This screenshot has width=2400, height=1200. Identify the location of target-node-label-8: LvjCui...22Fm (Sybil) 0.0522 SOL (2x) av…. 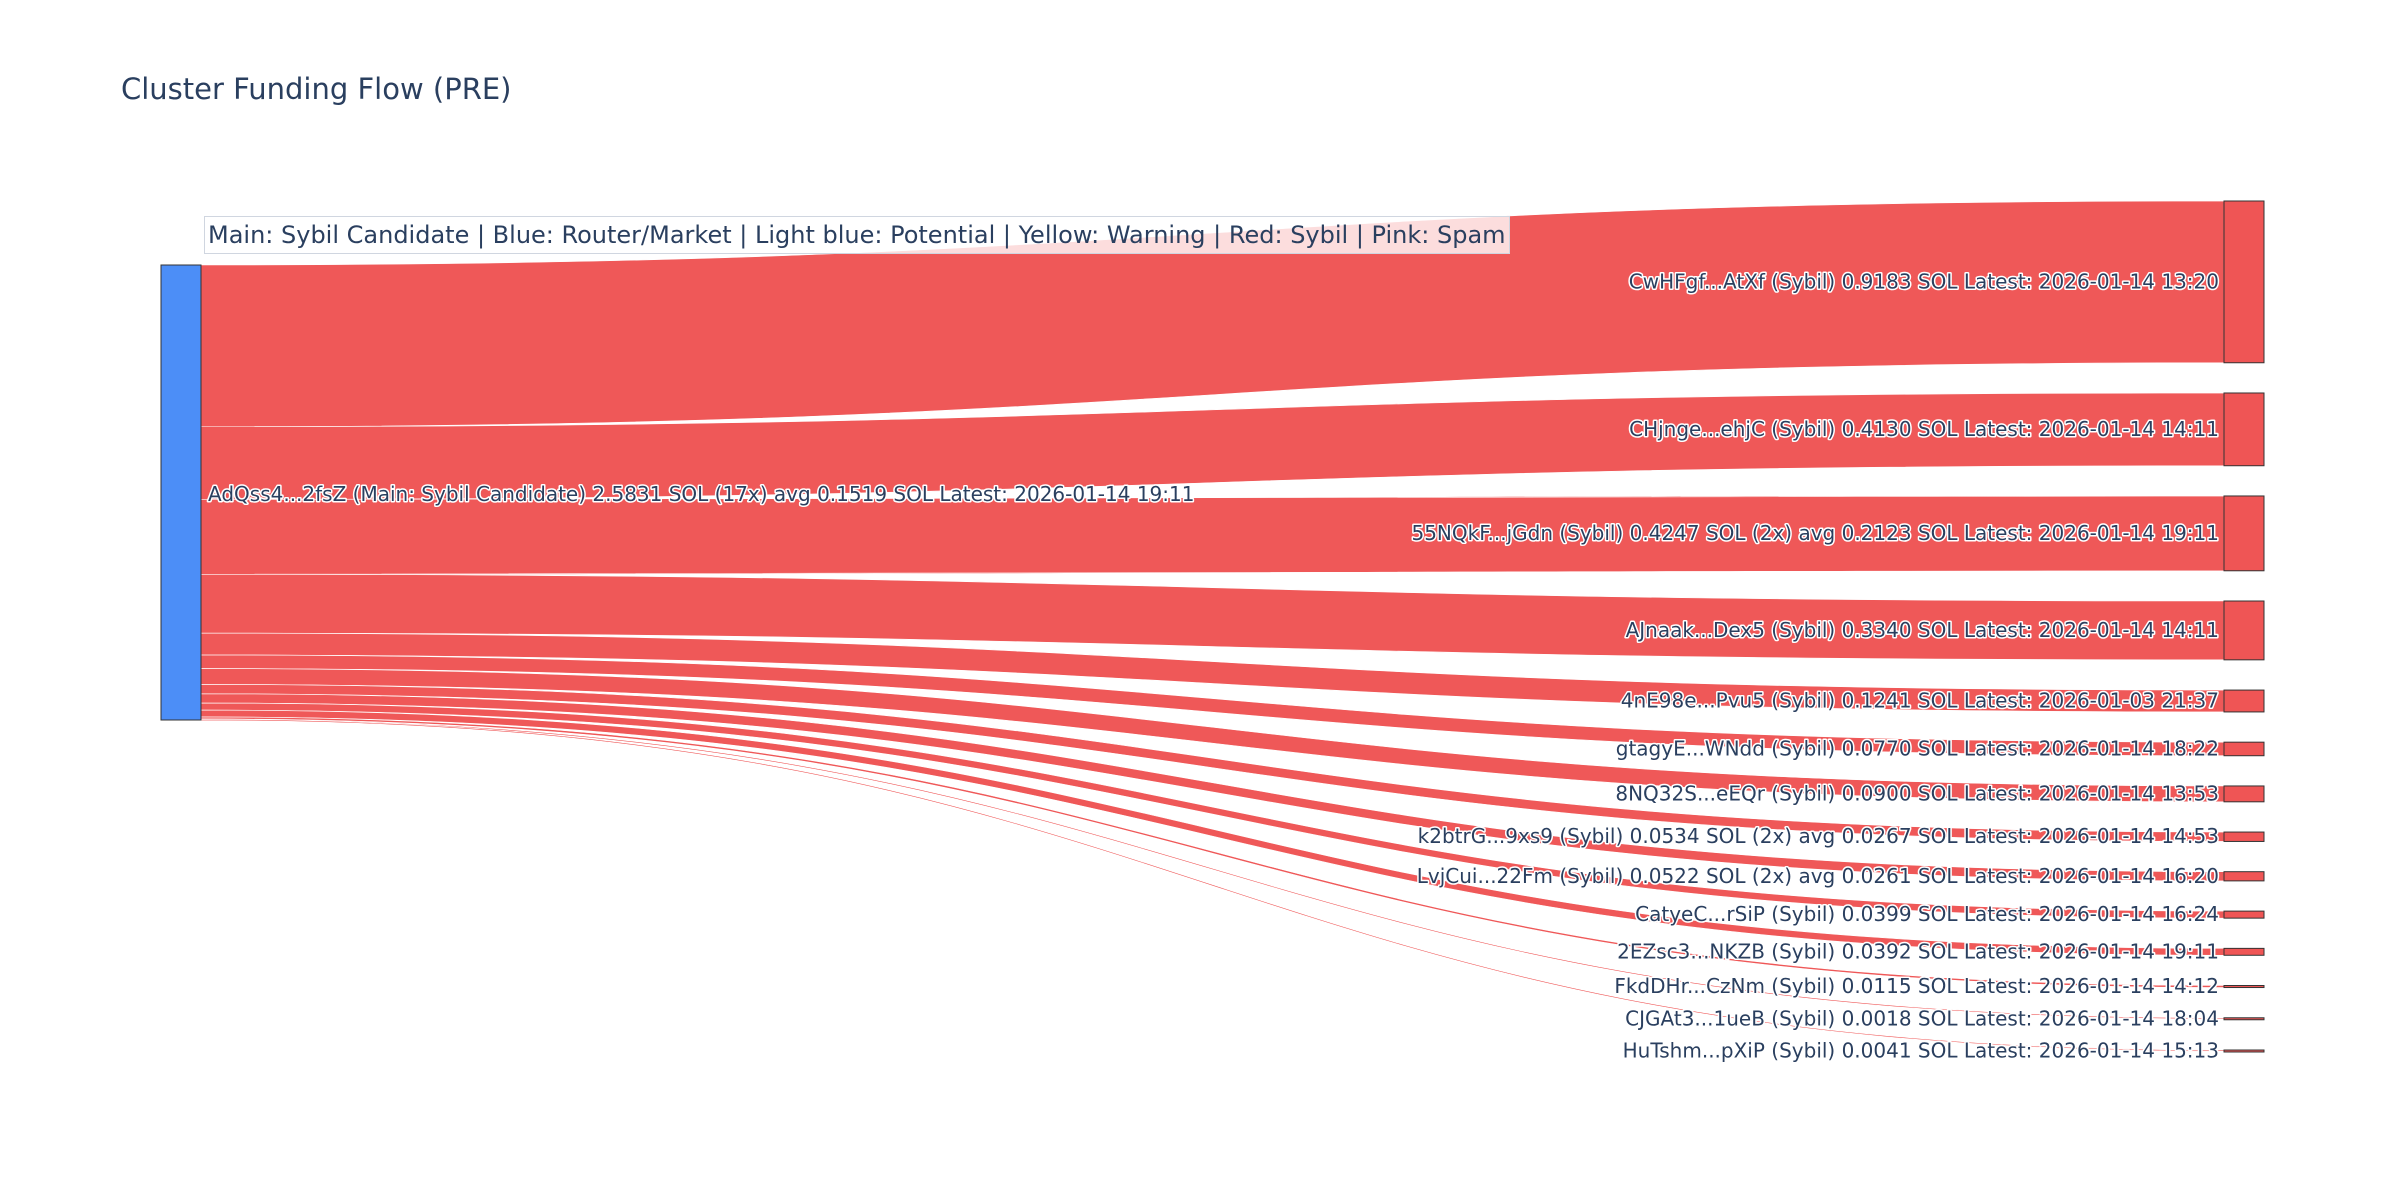
(1818, 876).